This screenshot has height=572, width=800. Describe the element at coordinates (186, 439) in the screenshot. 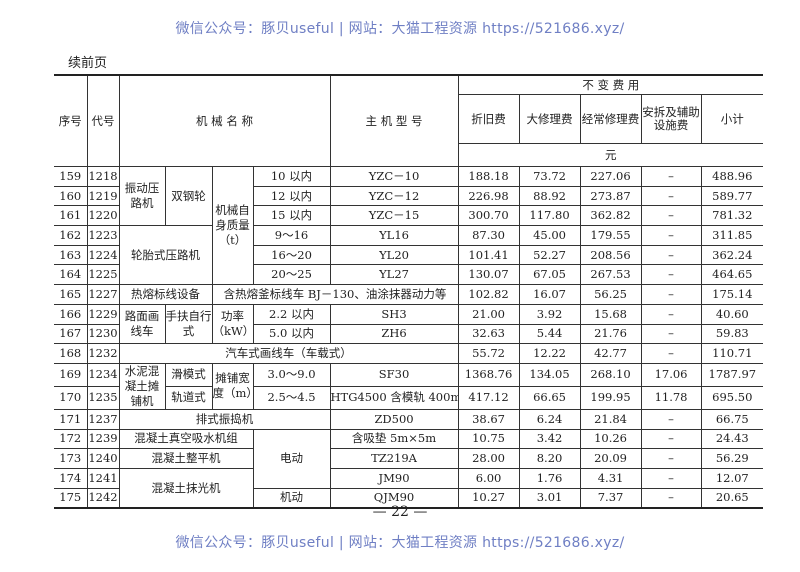

I see `name-cell-a: 混凝土真空吸水机组` at that location.